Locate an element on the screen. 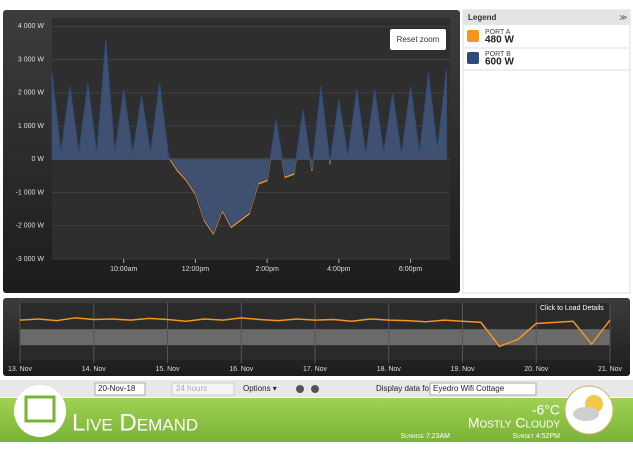  reset-zoom-label: Reset zoom is located at coordinates (418, 39).